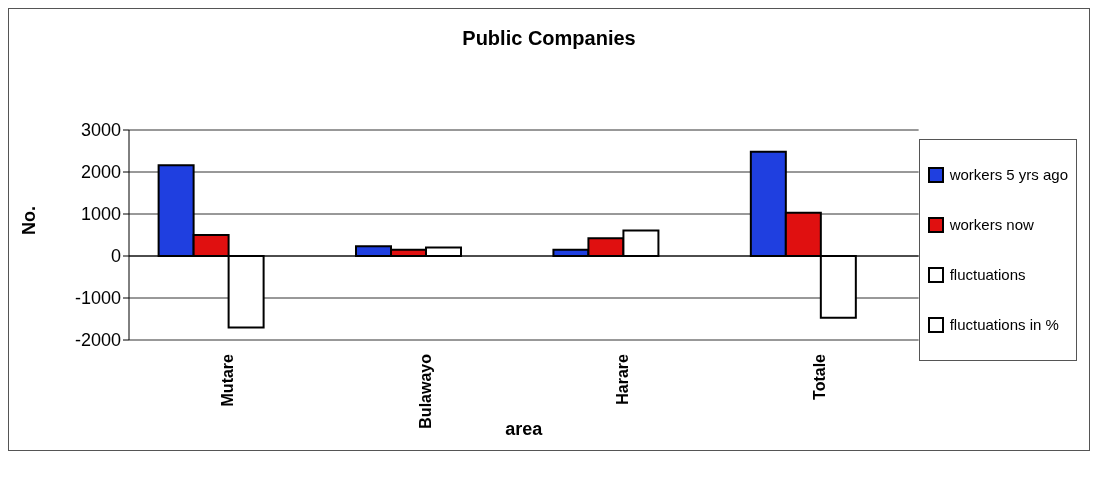  I want to click on x-axis-title: area, so click(524, 429).